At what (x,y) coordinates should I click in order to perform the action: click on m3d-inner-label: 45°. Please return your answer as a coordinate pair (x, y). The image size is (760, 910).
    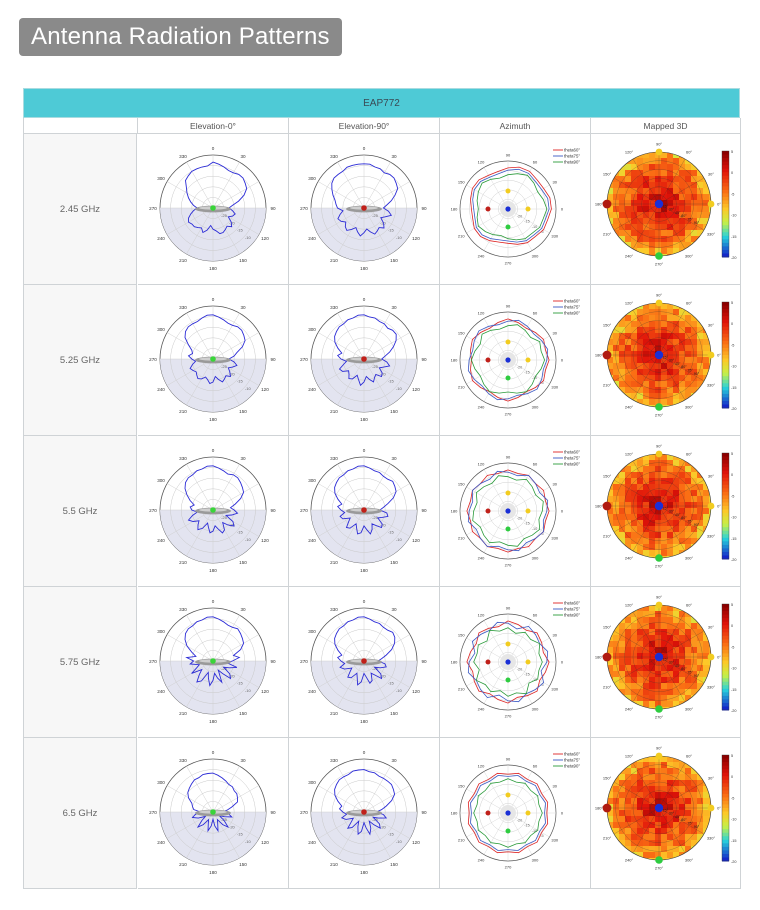
    Looking at the image, I should click on (678, 515).